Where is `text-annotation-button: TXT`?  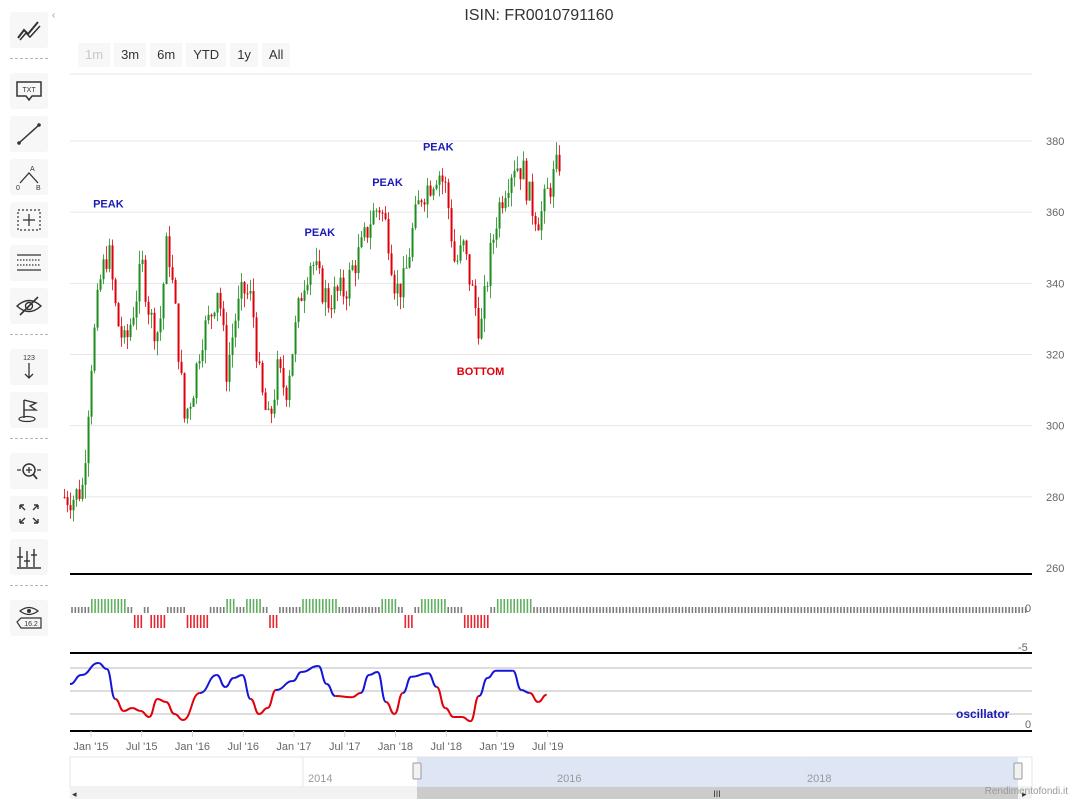
text-annotation-button: TXT is located at coordinates (29, 91).